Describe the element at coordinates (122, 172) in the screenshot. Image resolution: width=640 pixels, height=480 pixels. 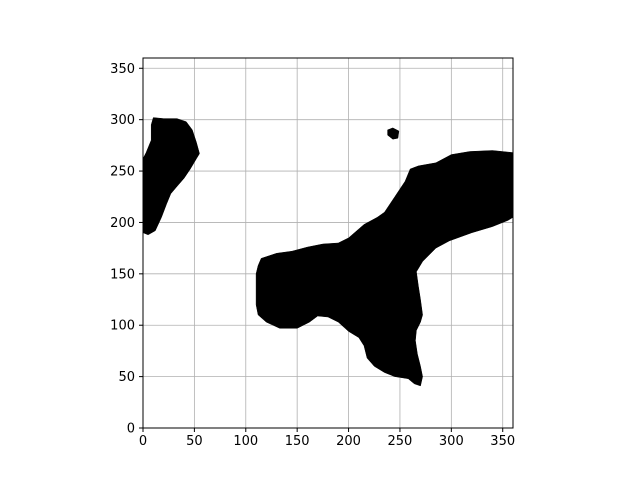
I see `y-tick-label: 250` at that location.